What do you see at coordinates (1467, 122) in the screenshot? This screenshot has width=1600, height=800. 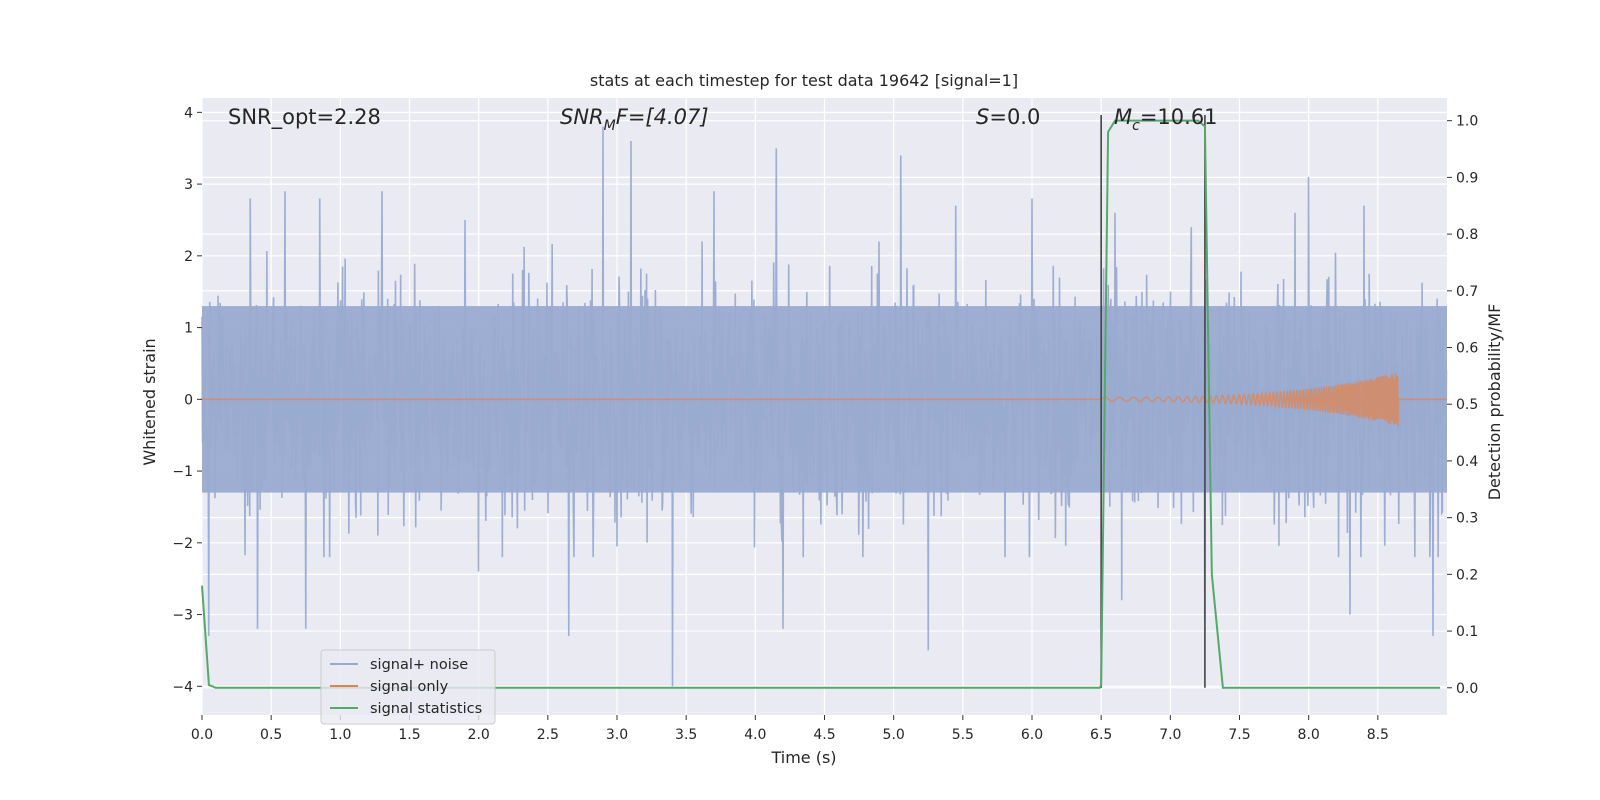 I see `y-right-tick-label: 1.0` at bounding box center [1467, 122].